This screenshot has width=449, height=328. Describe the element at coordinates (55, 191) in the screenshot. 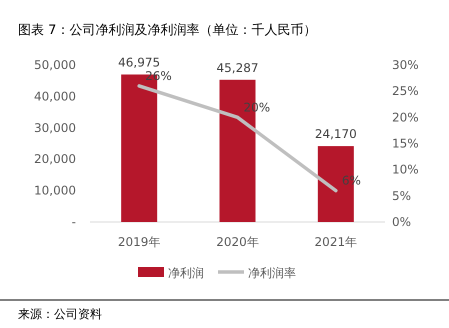

I see `y-tick-label: 10,000` at that location.